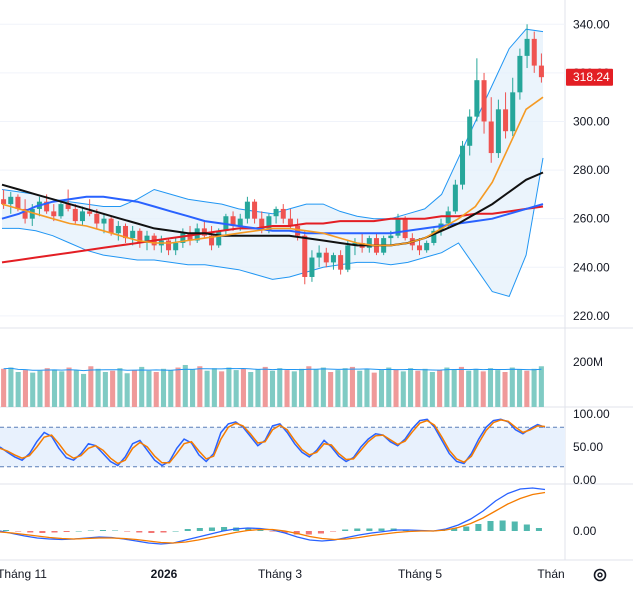  I want to click on stochastic-pane, so click(282, 443).